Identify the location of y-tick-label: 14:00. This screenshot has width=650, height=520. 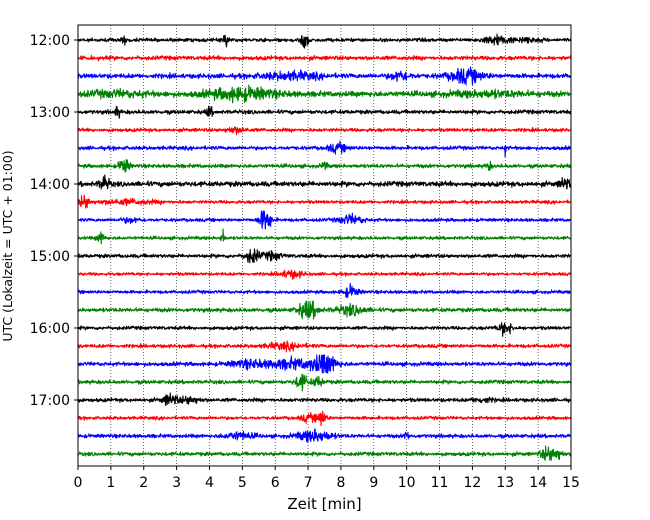
(50, 185).